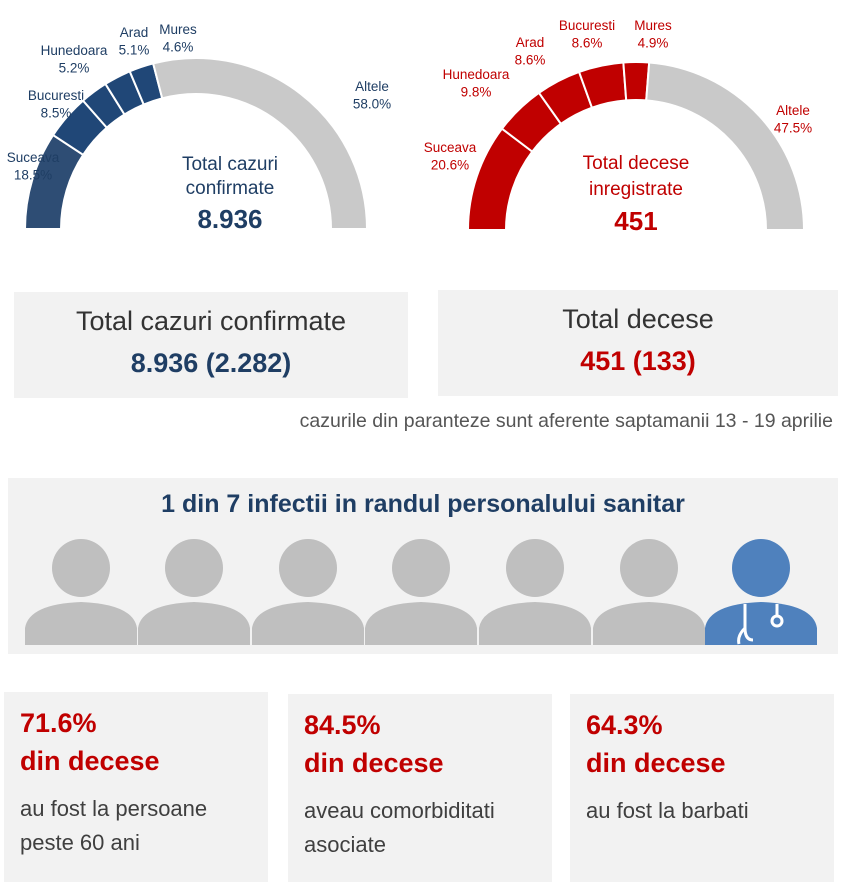  What do you see at coordinates (424, 828) in the screenshot?
I see `stat-description: aveau comorbiditati asociate` at bounding box center [424, 828].